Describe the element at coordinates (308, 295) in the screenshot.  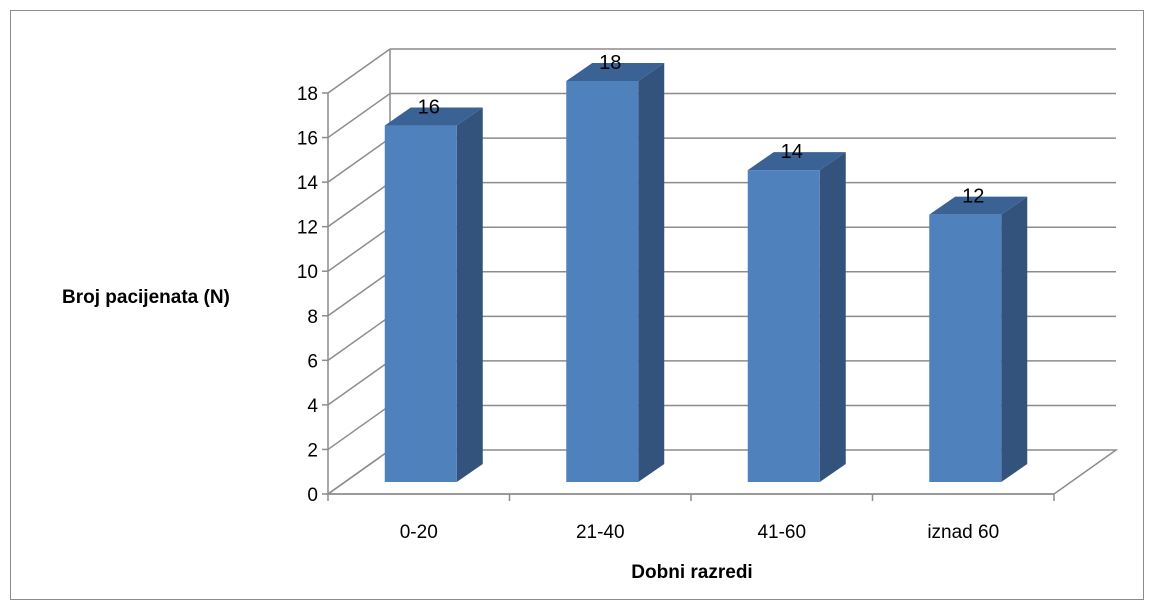
I see `y-tick-labels: 0 2 4 6 8 10 12 14 16 18` at that location.